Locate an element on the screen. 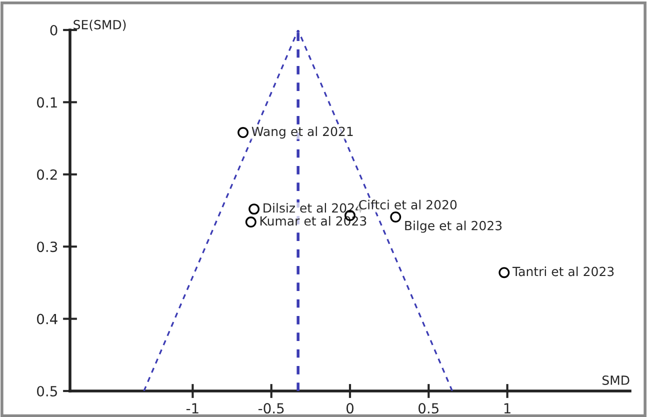  y-axis-title: SE(SMD) is located at coordinates (100, 25).